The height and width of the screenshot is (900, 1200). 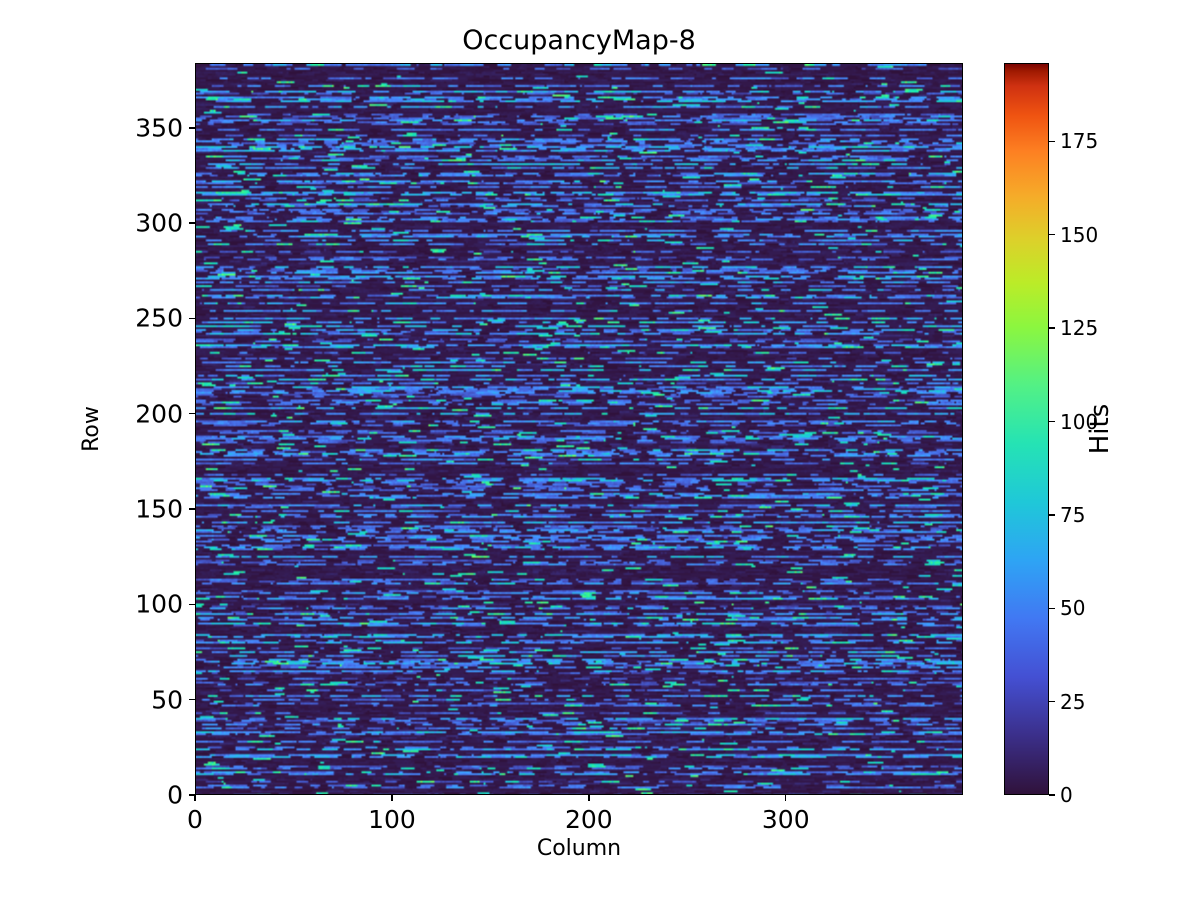 I want to click on y-tick-label: 350, so click(x=159, y=128).